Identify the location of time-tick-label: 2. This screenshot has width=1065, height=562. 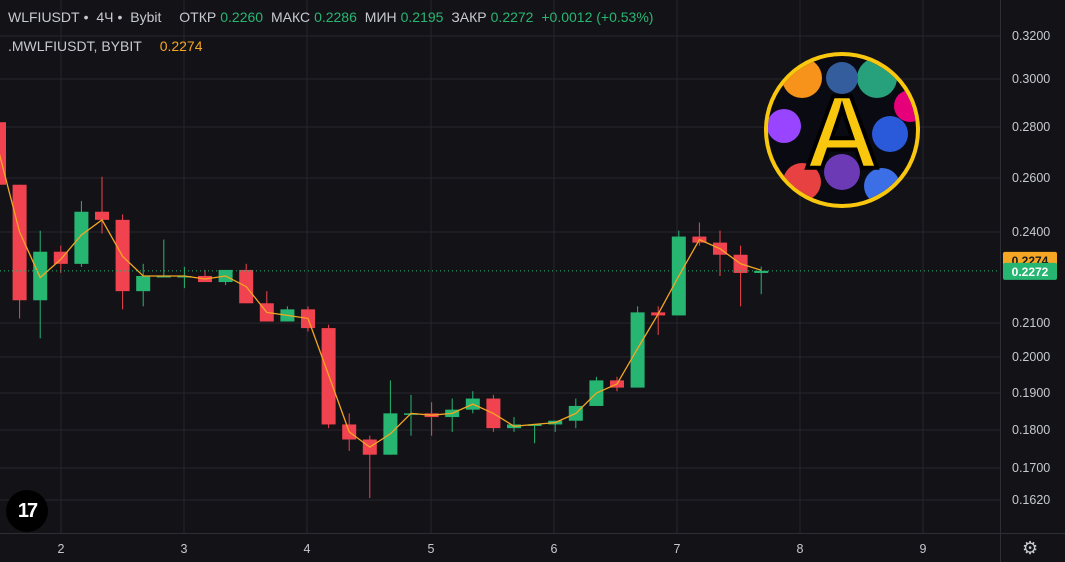
(61, 549).